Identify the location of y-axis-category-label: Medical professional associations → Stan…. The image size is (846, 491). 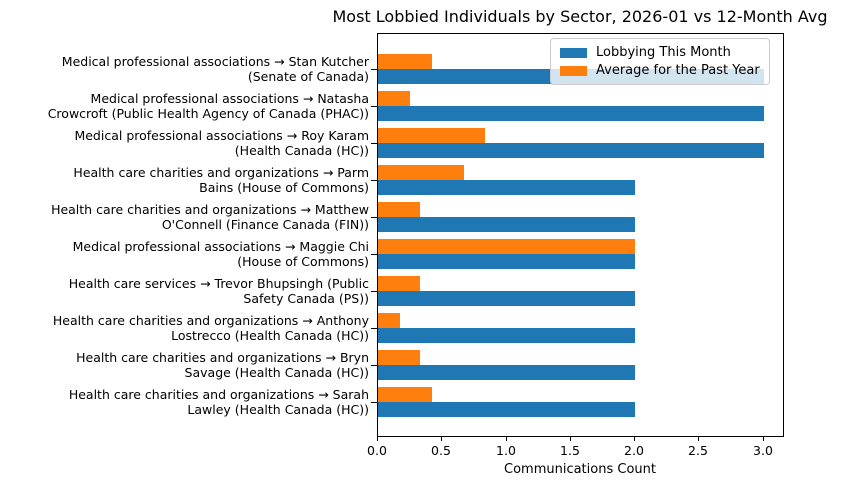
(184, 69).